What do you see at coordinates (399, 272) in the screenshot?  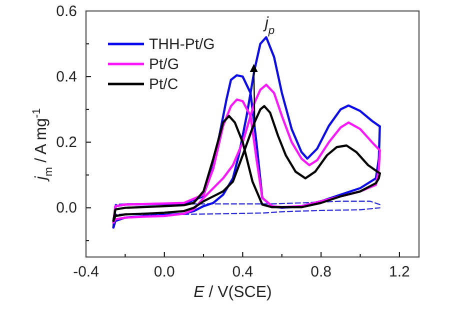 I see `x-tick-label: 1.2` at bounding box center [399, 272].